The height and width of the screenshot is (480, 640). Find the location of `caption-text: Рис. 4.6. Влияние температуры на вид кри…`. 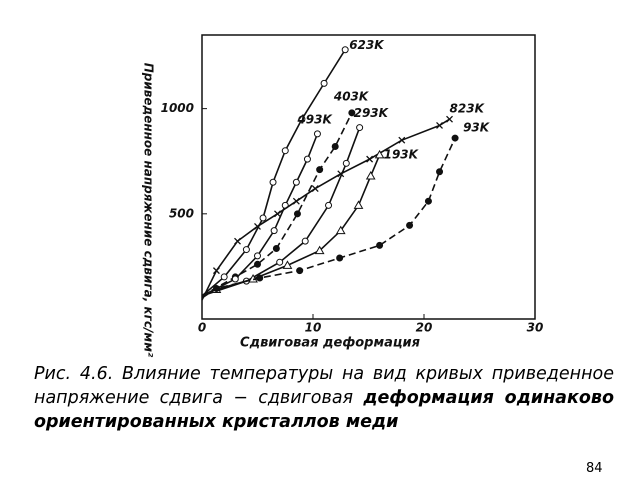

caption-text: Рис. 4.6. Влияние температуры на вид кри… is located at coordinates (324, 386).